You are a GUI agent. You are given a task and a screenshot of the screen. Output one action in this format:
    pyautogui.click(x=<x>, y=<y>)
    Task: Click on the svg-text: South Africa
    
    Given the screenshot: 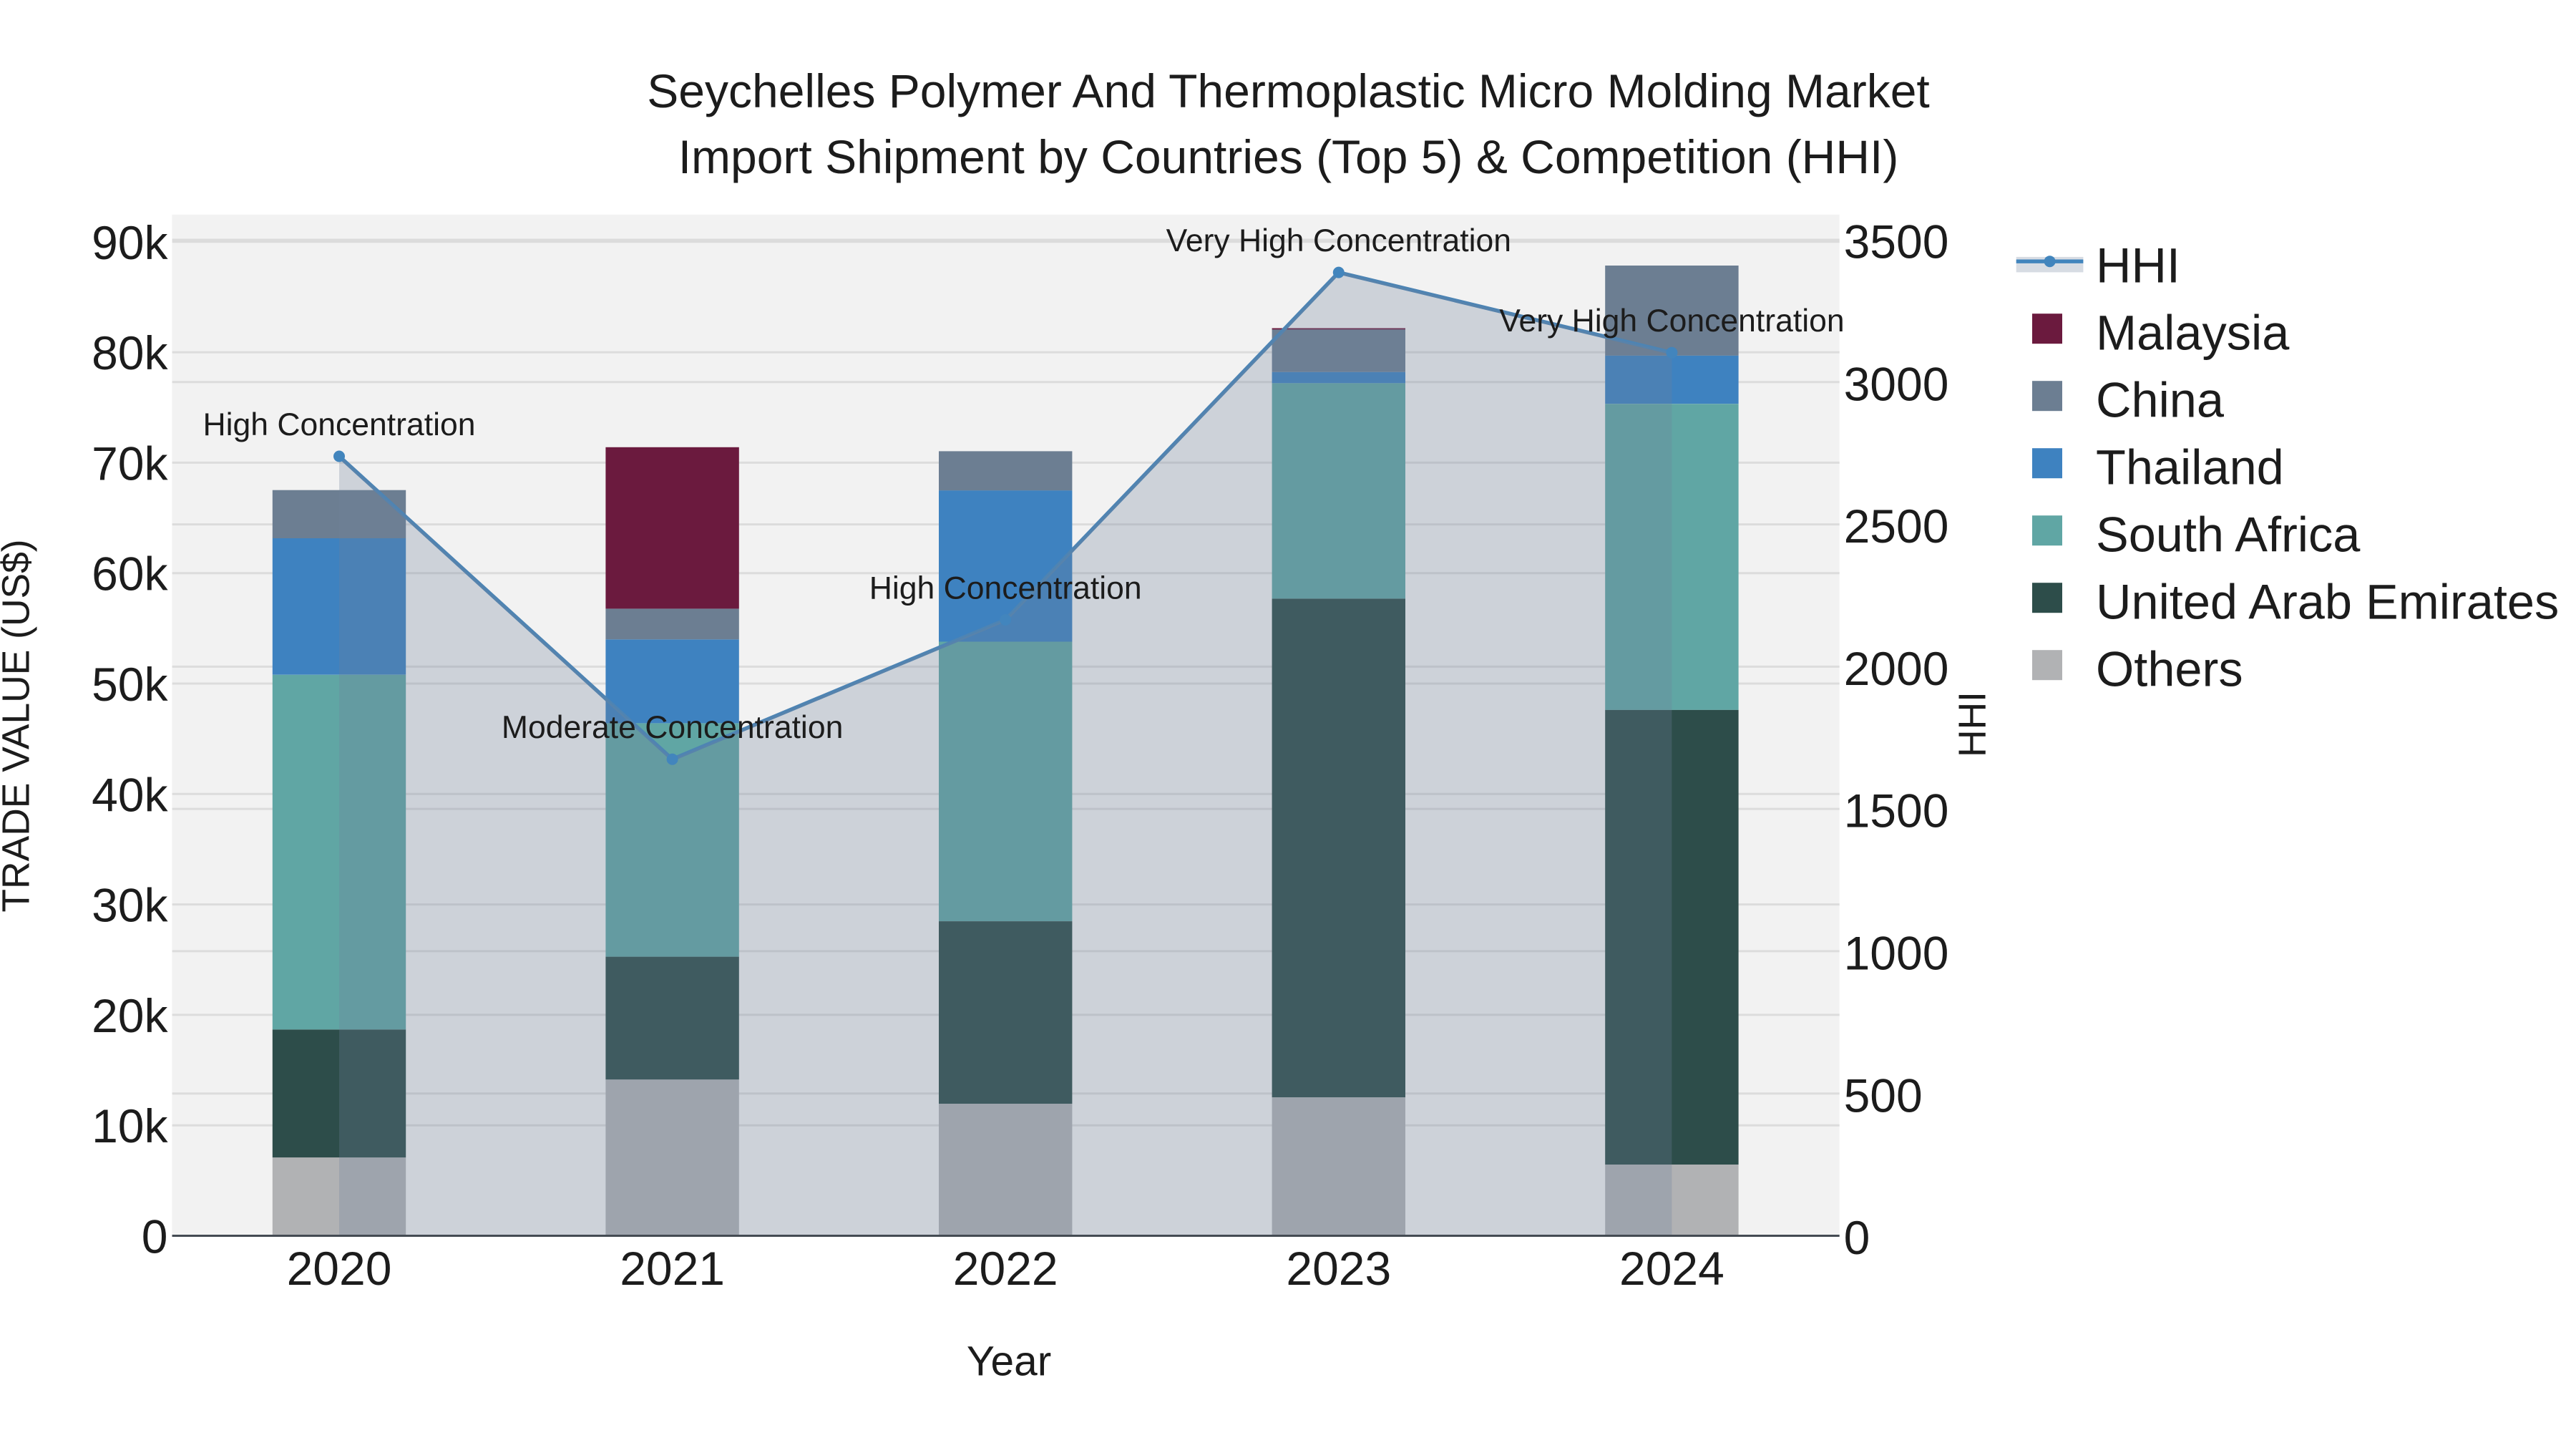 What is the action you would take?
    pyautogui.click(x=2228, y=534)
    